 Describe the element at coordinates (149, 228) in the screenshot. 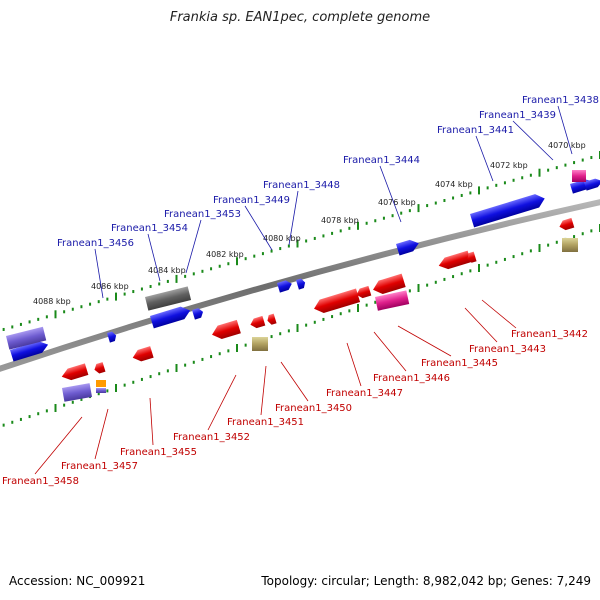

I see `gene-label-top: Franean1_3454` at that location.